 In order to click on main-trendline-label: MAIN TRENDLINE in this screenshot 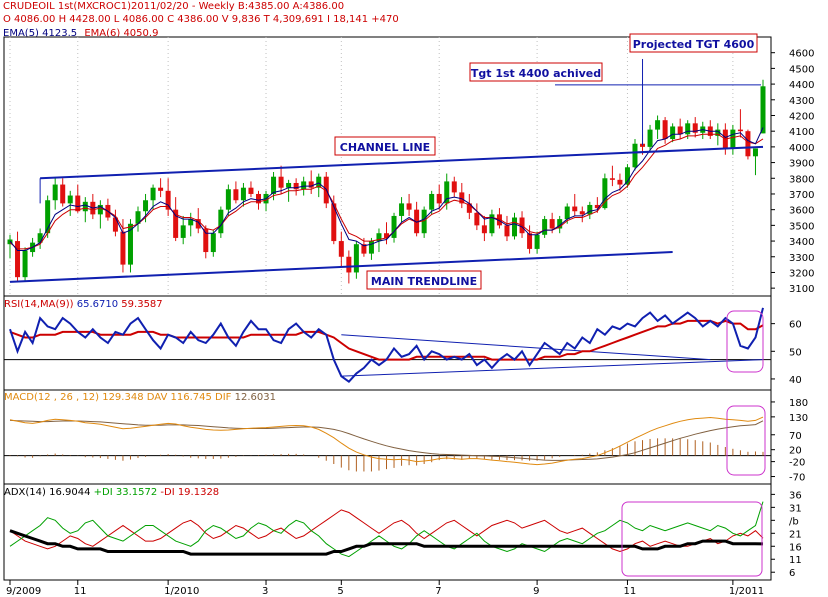, I will do `click(424, 281)`.